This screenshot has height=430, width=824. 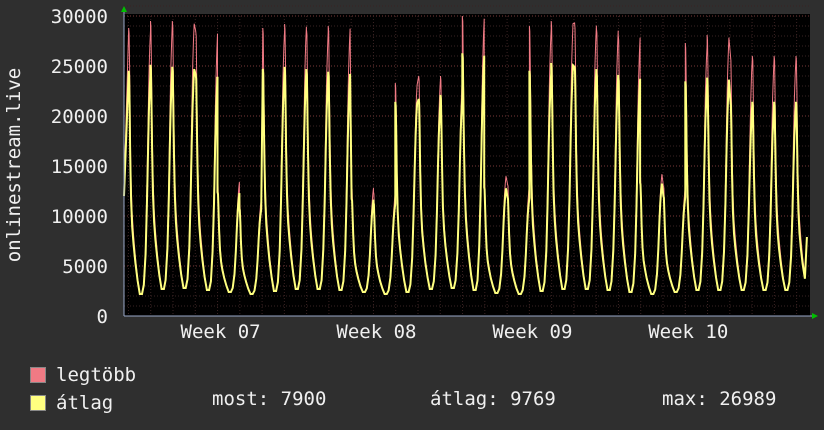 What do you see at coordinates (14, 165) in the screenshot?
I see `y-axis-label: onlinestream.live` at bounding box center [14, 165].